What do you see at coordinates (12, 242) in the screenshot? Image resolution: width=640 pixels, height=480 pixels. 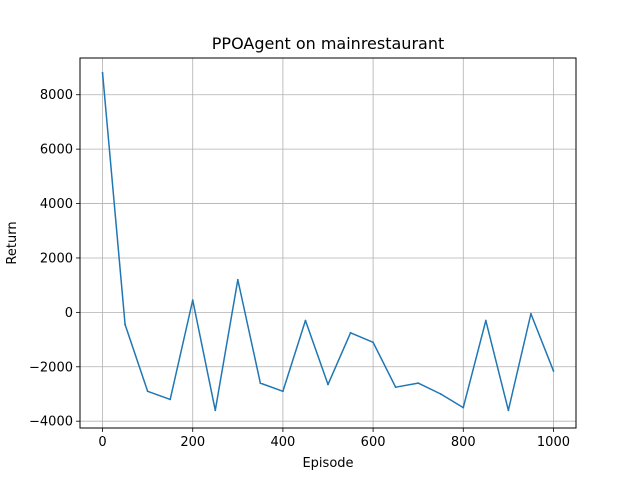 I see `y-axis-label: Return` at bounding box center [12, 242].